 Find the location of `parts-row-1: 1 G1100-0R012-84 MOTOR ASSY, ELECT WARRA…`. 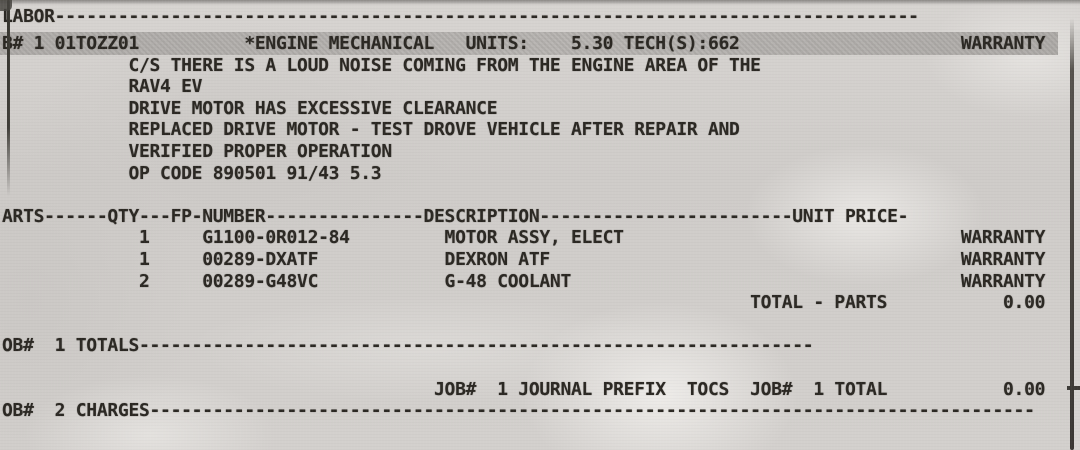

parts-row-1: 1 G1100-0R012-84 MOTOR ASSY, ELECT WARRA… is located at coordinates (524, 238).